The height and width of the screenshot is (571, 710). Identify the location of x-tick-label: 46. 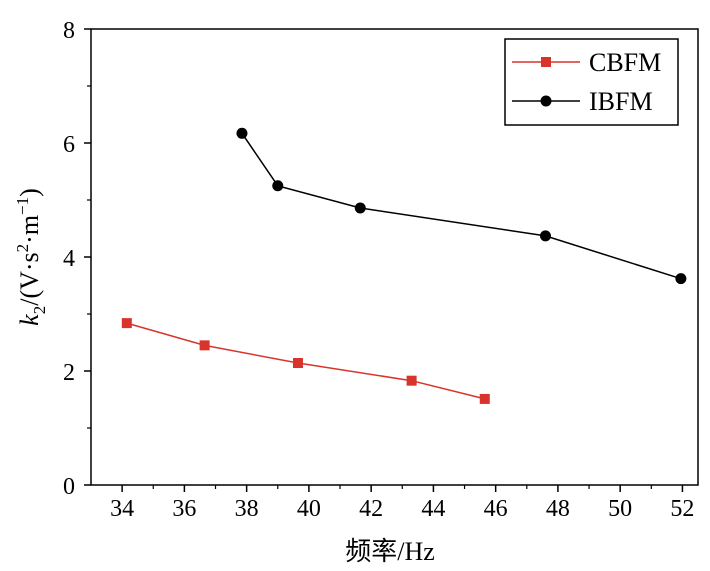
(496, 509).